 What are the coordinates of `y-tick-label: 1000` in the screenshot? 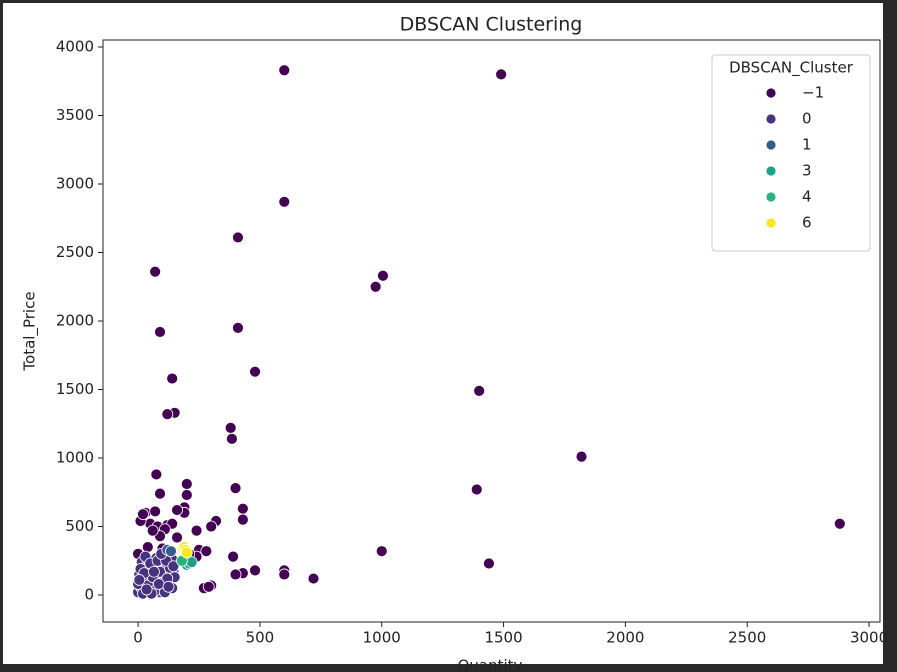 It's located at (75, 458).